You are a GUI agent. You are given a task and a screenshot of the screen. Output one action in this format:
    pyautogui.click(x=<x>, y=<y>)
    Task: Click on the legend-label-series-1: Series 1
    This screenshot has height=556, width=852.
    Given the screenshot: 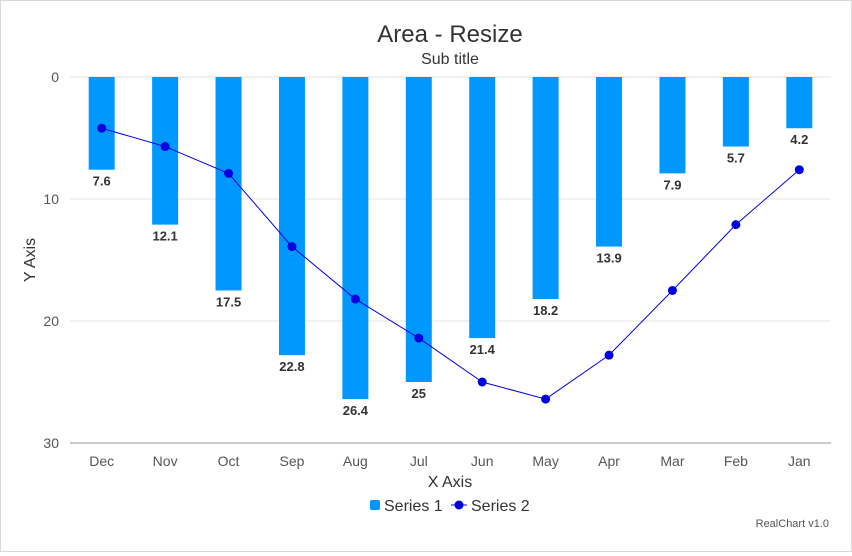 What is the action you would take?
    pyautogui.click(x=413, y=506)
    